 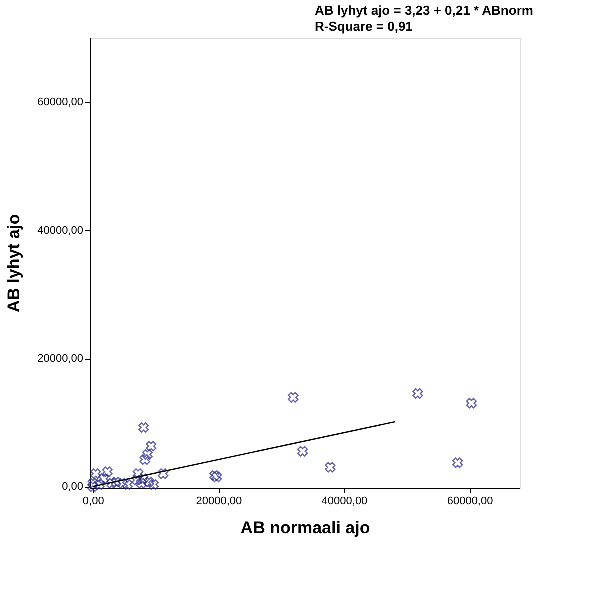 I want to click on chart-subtitle: R-Square = 0,91, so click(x=364, y=26).